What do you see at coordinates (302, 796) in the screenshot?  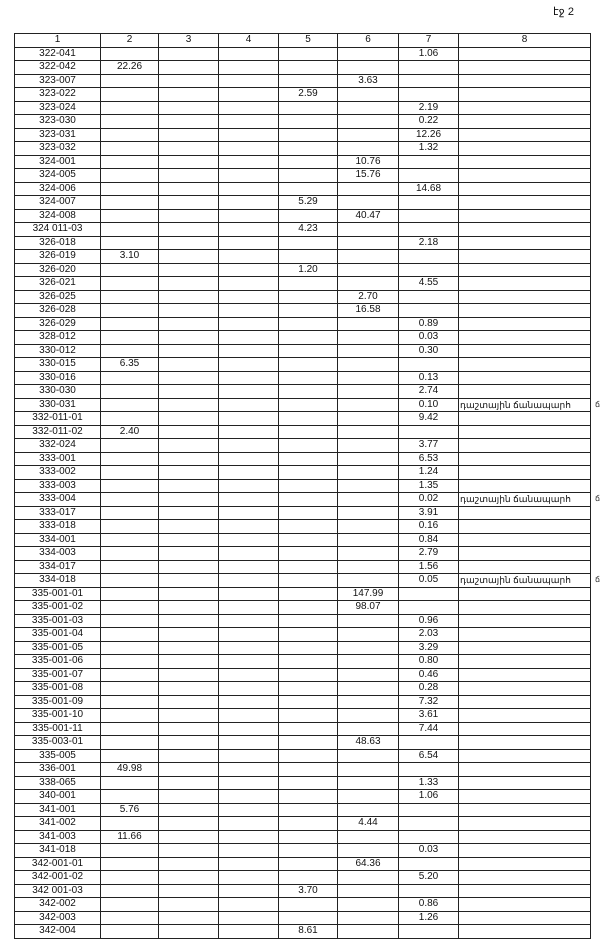 I see `table-row: 340-001 1.06` at bounding box center [302, 796].